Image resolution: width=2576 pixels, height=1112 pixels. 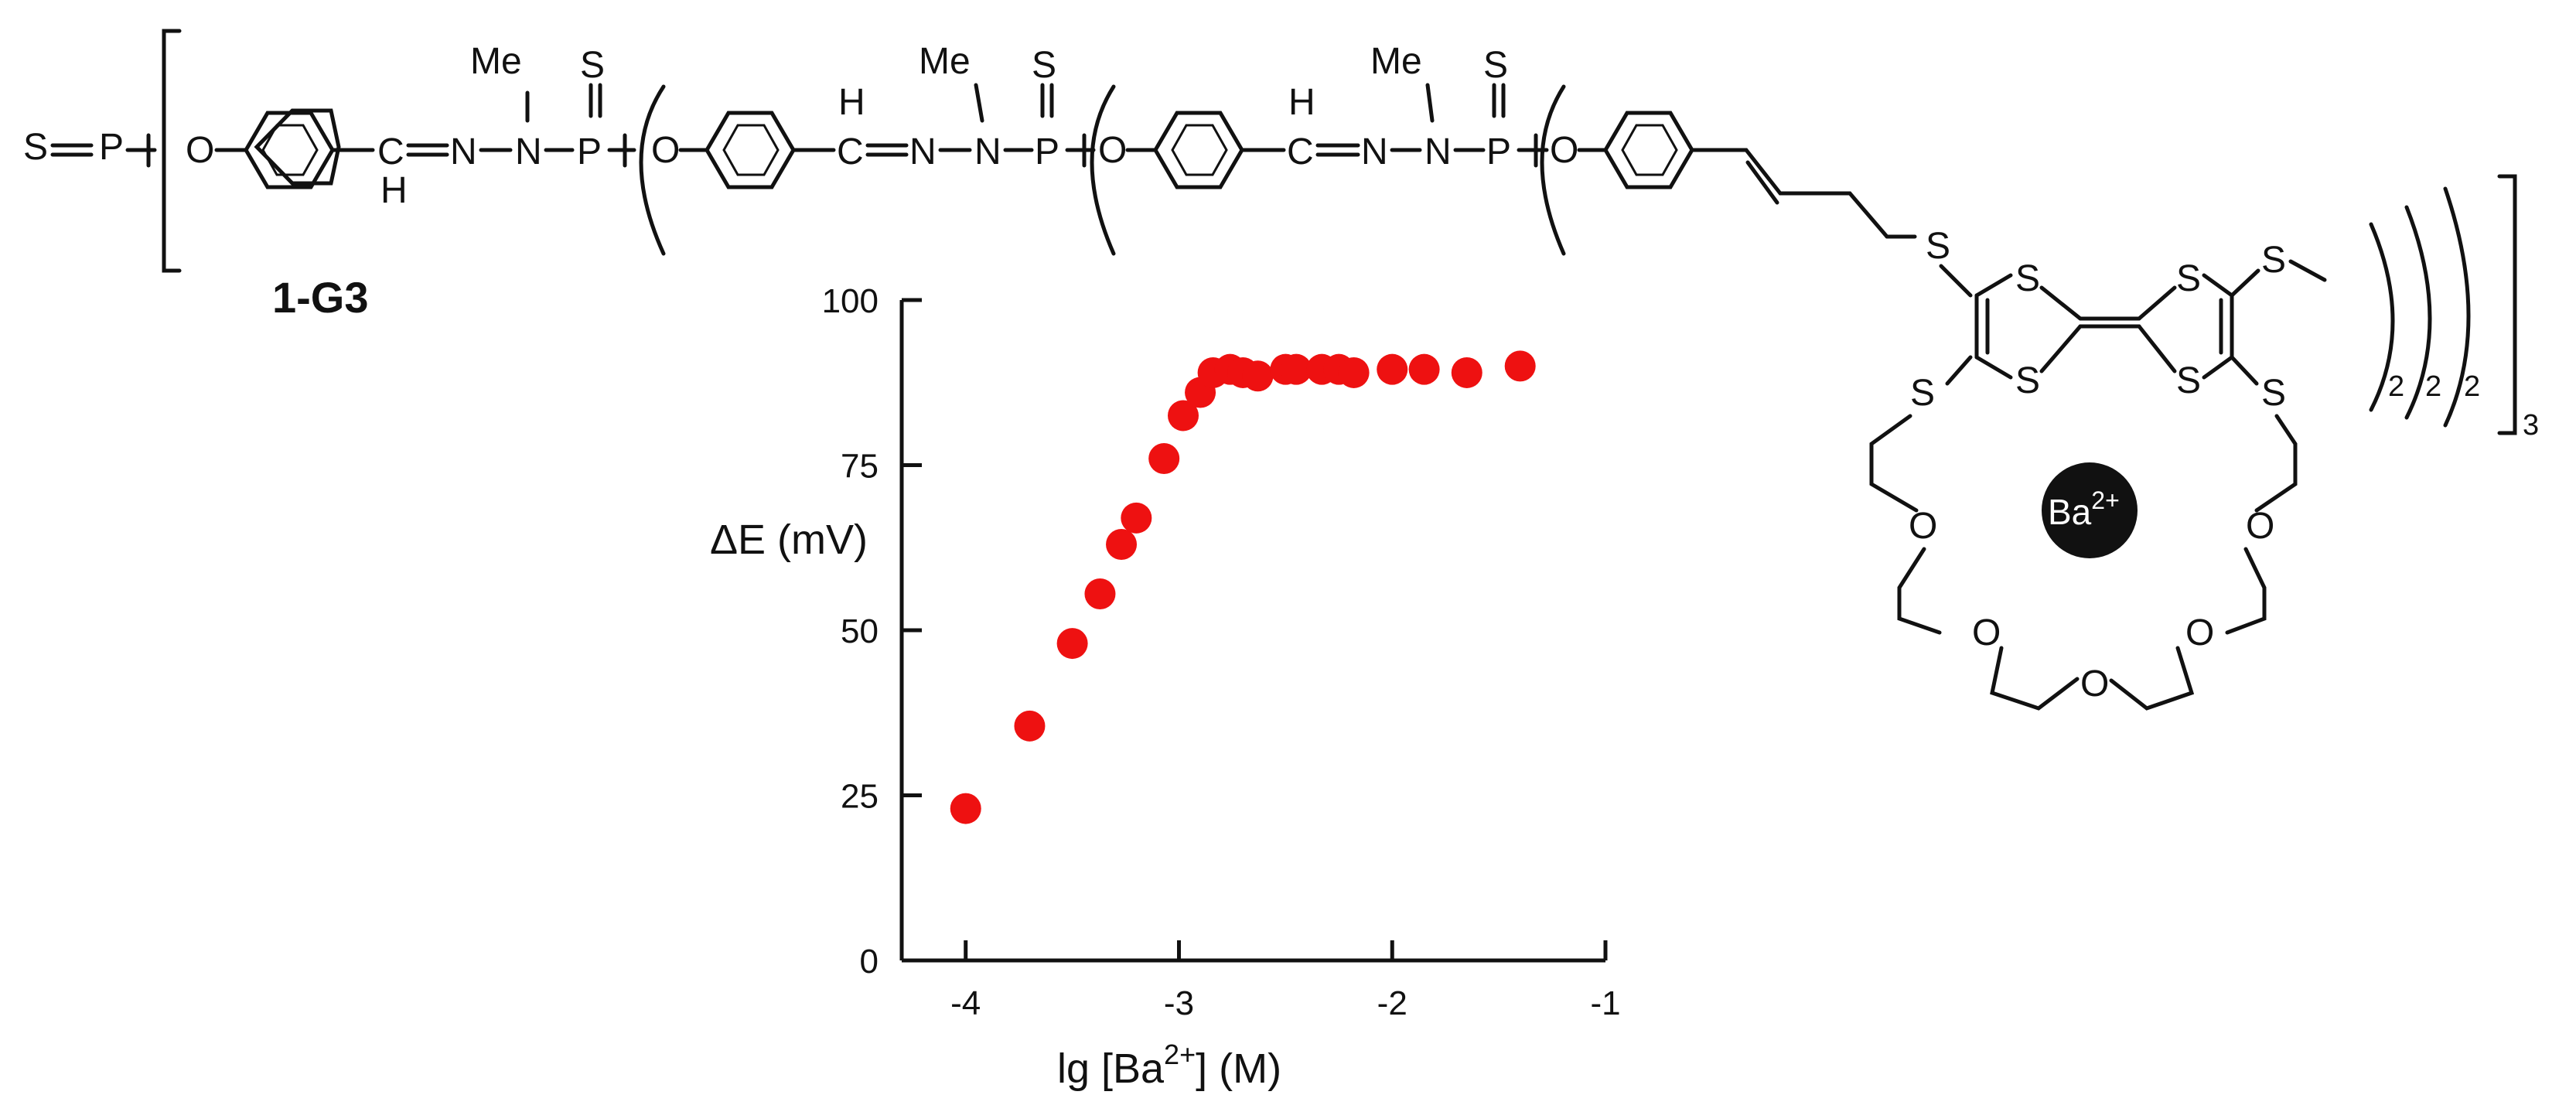 What do you see at coordinates (1938, 246) in the screenshot?
I see `terminal-thioether-sulfur: S` at bounding box center [1938, 246].